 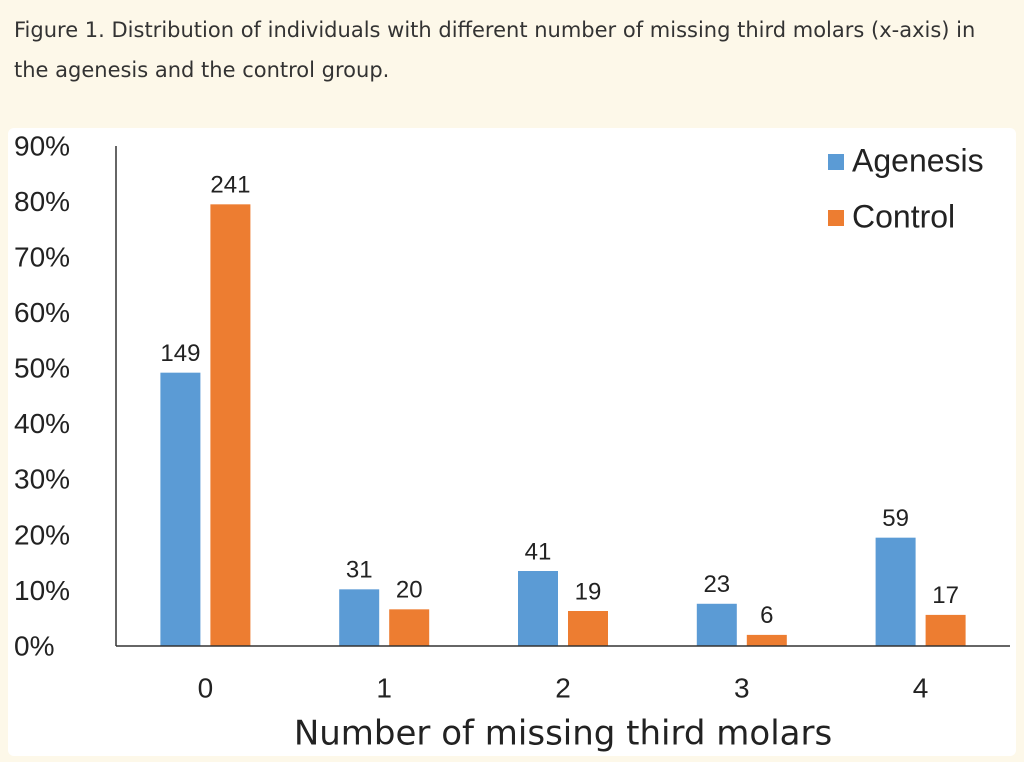 I want to click on data-label: 17, so click(x=945, y=595).